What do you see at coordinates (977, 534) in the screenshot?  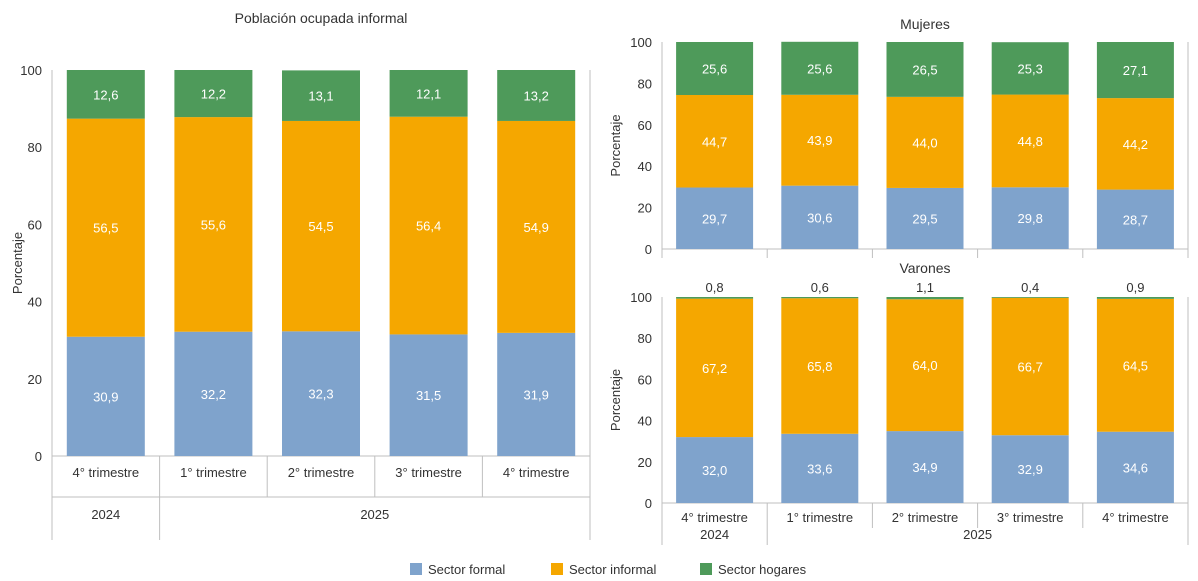 I see `x-group-label: 2025` at bounding box center [977, 534].